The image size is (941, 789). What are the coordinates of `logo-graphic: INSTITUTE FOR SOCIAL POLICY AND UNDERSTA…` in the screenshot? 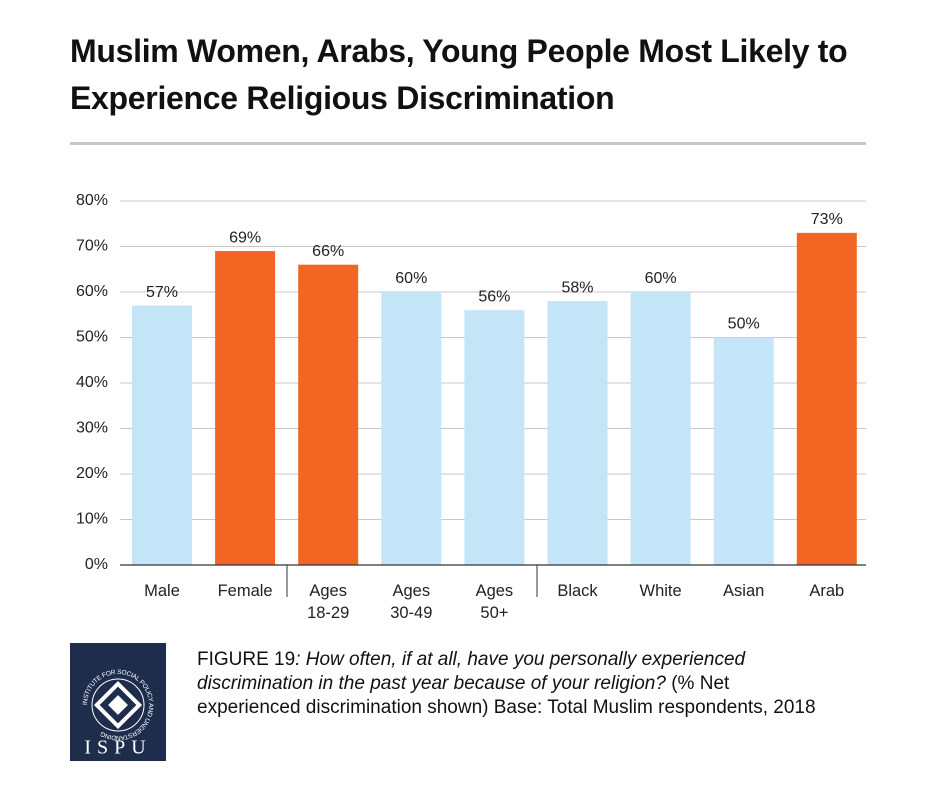 It's located at (118, 714).